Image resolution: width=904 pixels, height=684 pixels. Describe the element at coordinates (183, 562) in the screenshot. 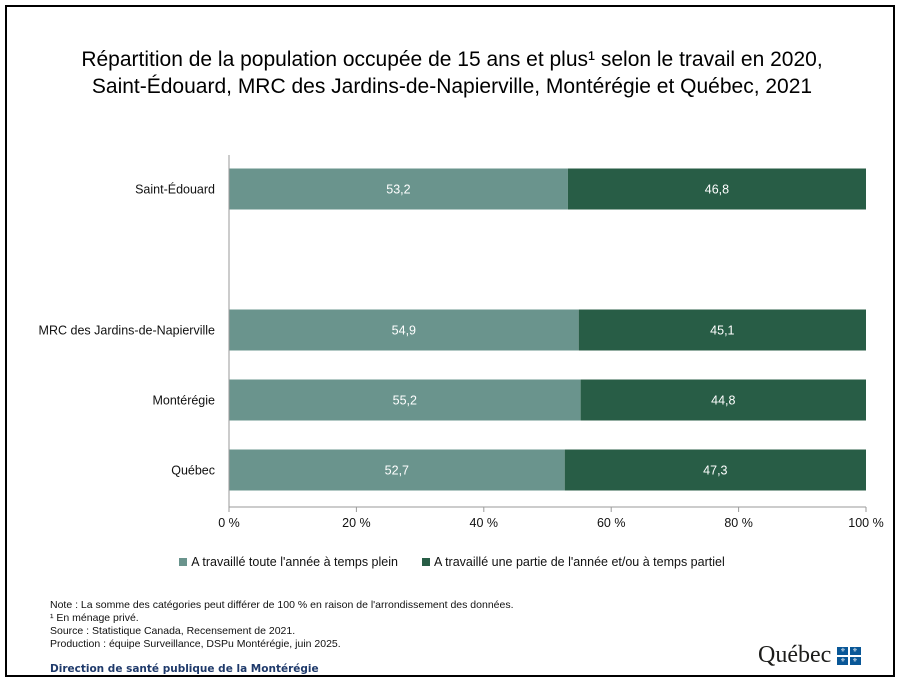

I see `legend-swatch-full-time` at that location.